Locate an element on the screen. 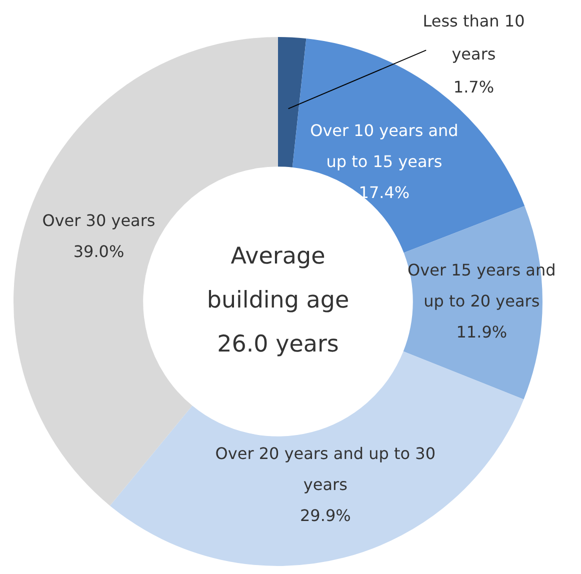 The image size is (581, 574). slice-label: Over 10 years and up to 15 years is located at coordinates (384, 146).